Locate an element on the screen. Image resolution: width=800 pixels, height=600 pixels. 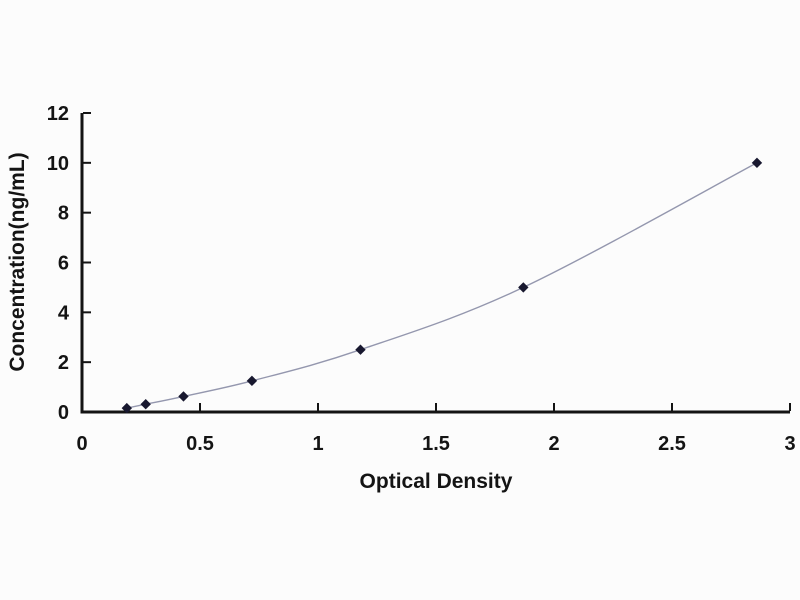
y-tick-label: 6 is located at coordinates (63, 264).